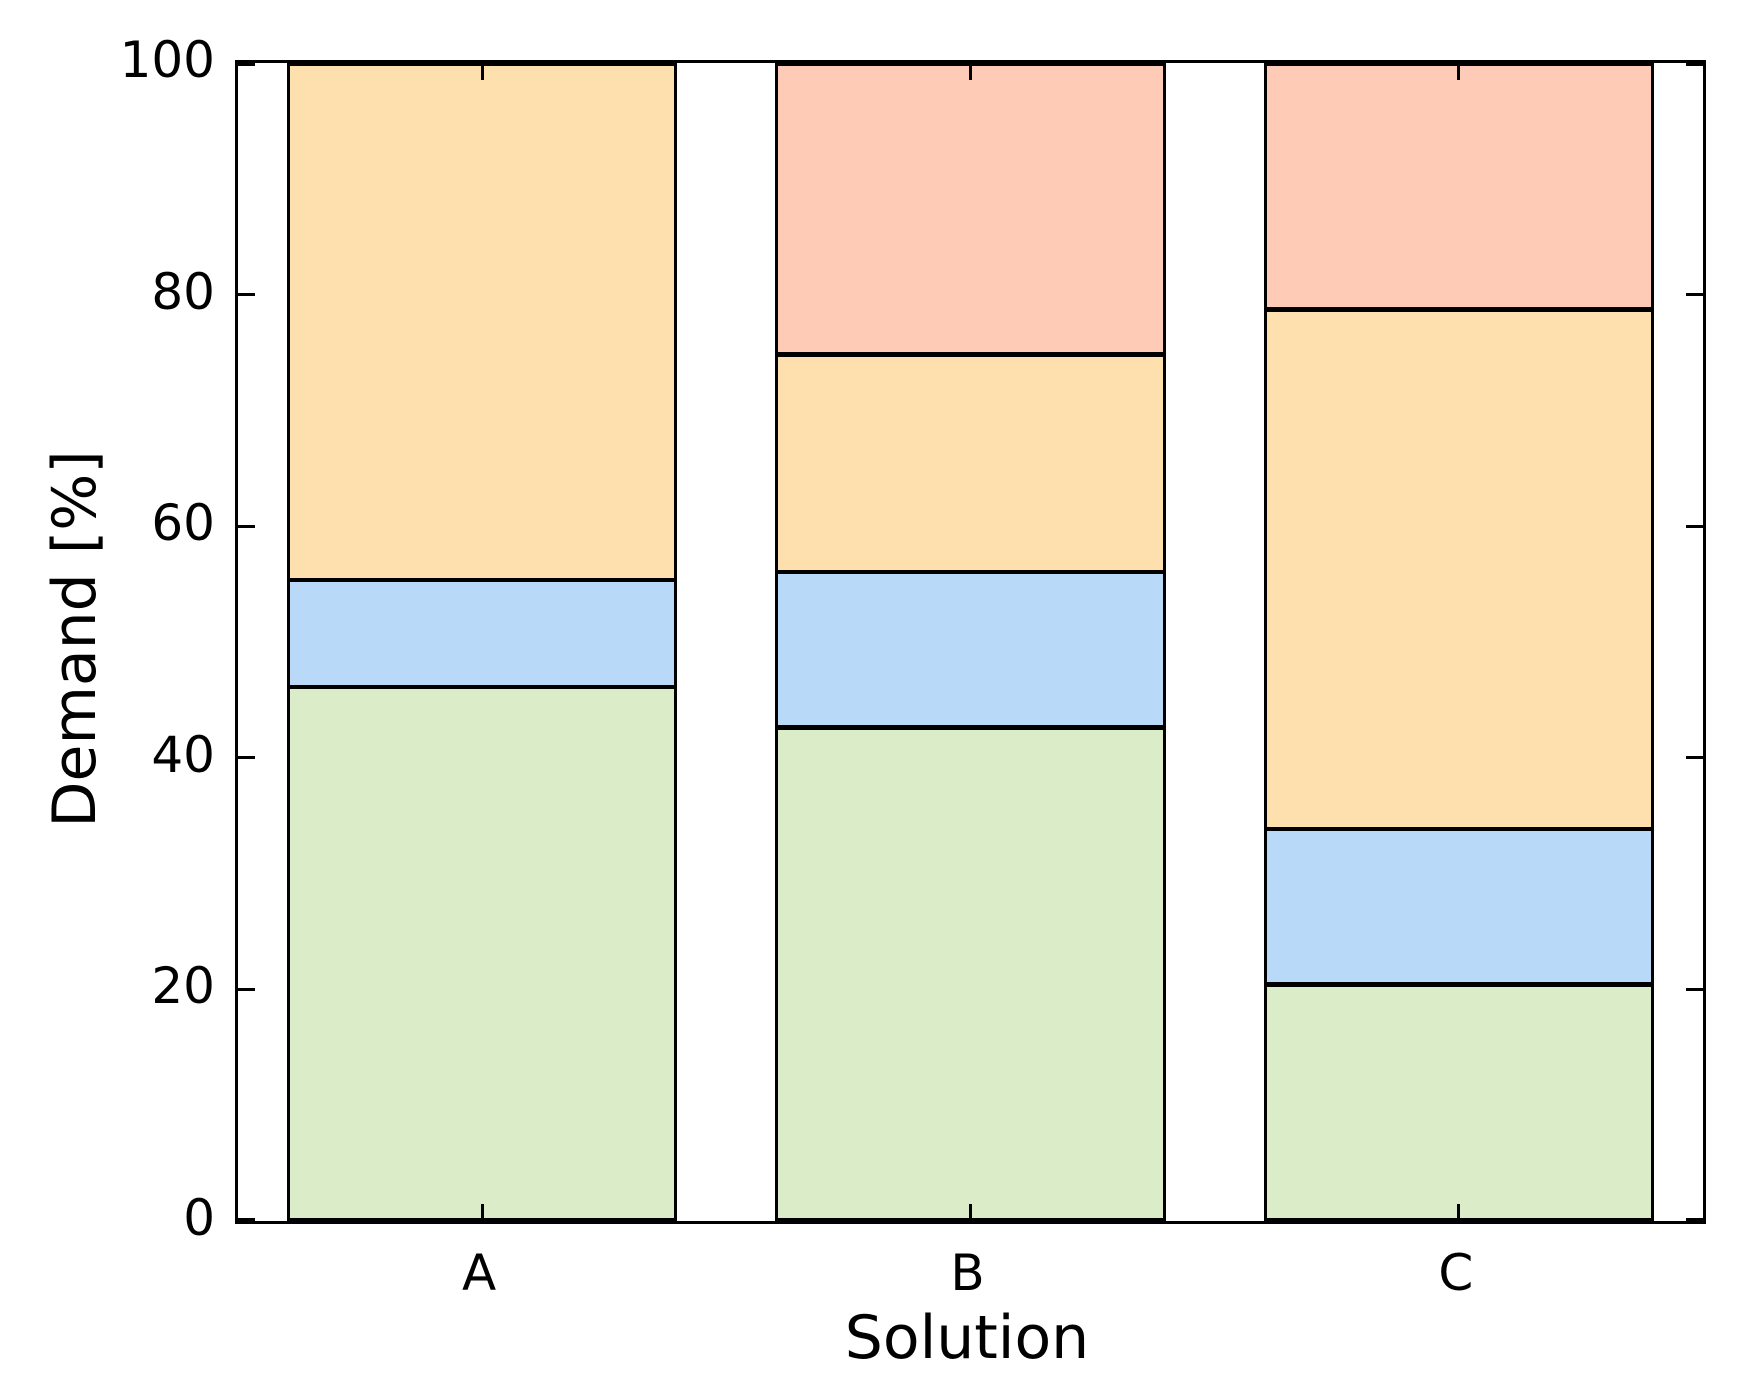 This screenshot has height=1379, width=1737. I want to click on y-tick-label-100: 100, so click(167, 60).